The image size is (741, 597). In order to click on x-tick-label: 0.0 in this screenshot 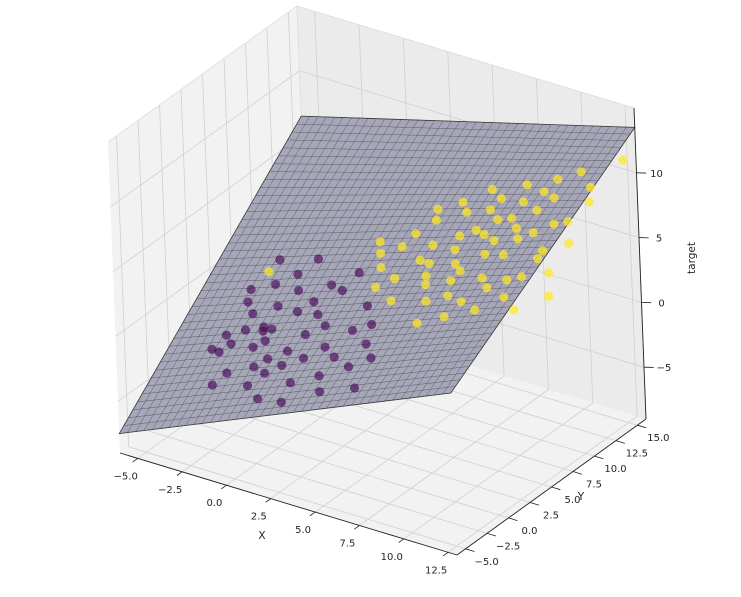, I will do `click(214, 503)`.